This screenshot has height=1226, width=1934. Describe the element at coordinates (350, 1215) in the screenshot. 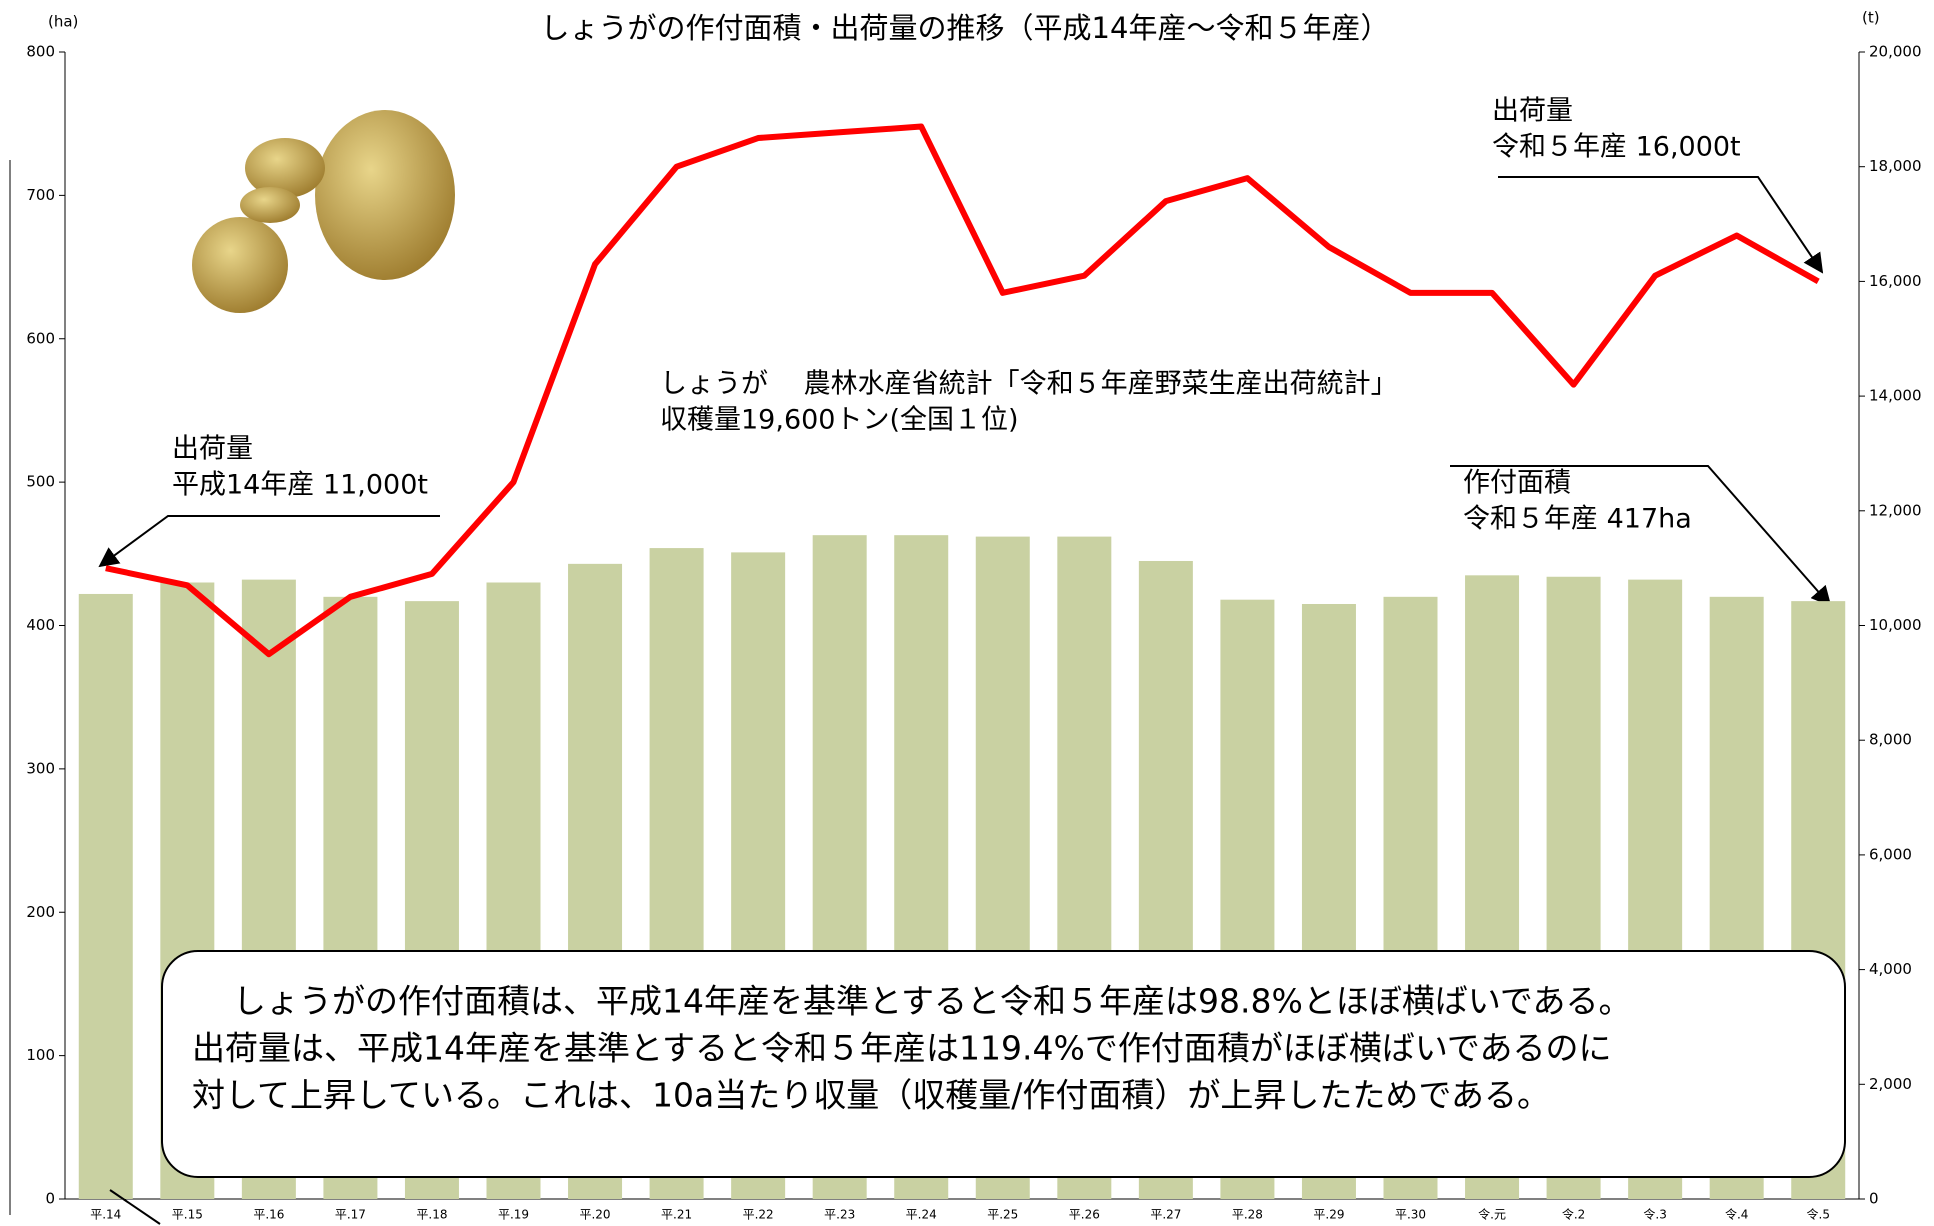

I see `x-tick-label: 平.17` at that location.